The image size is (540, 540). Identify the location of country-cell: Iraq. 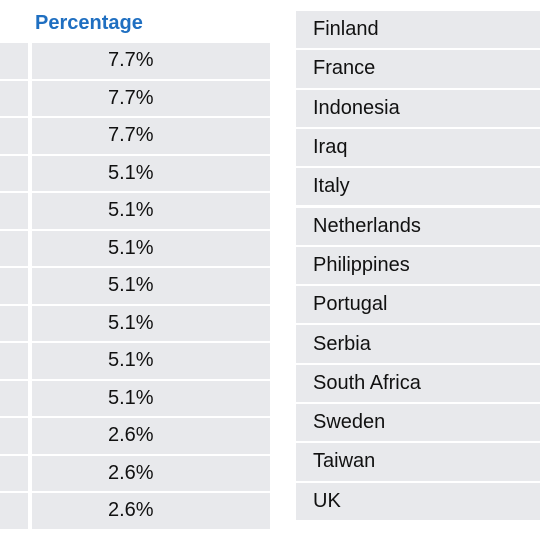
(418, 148).